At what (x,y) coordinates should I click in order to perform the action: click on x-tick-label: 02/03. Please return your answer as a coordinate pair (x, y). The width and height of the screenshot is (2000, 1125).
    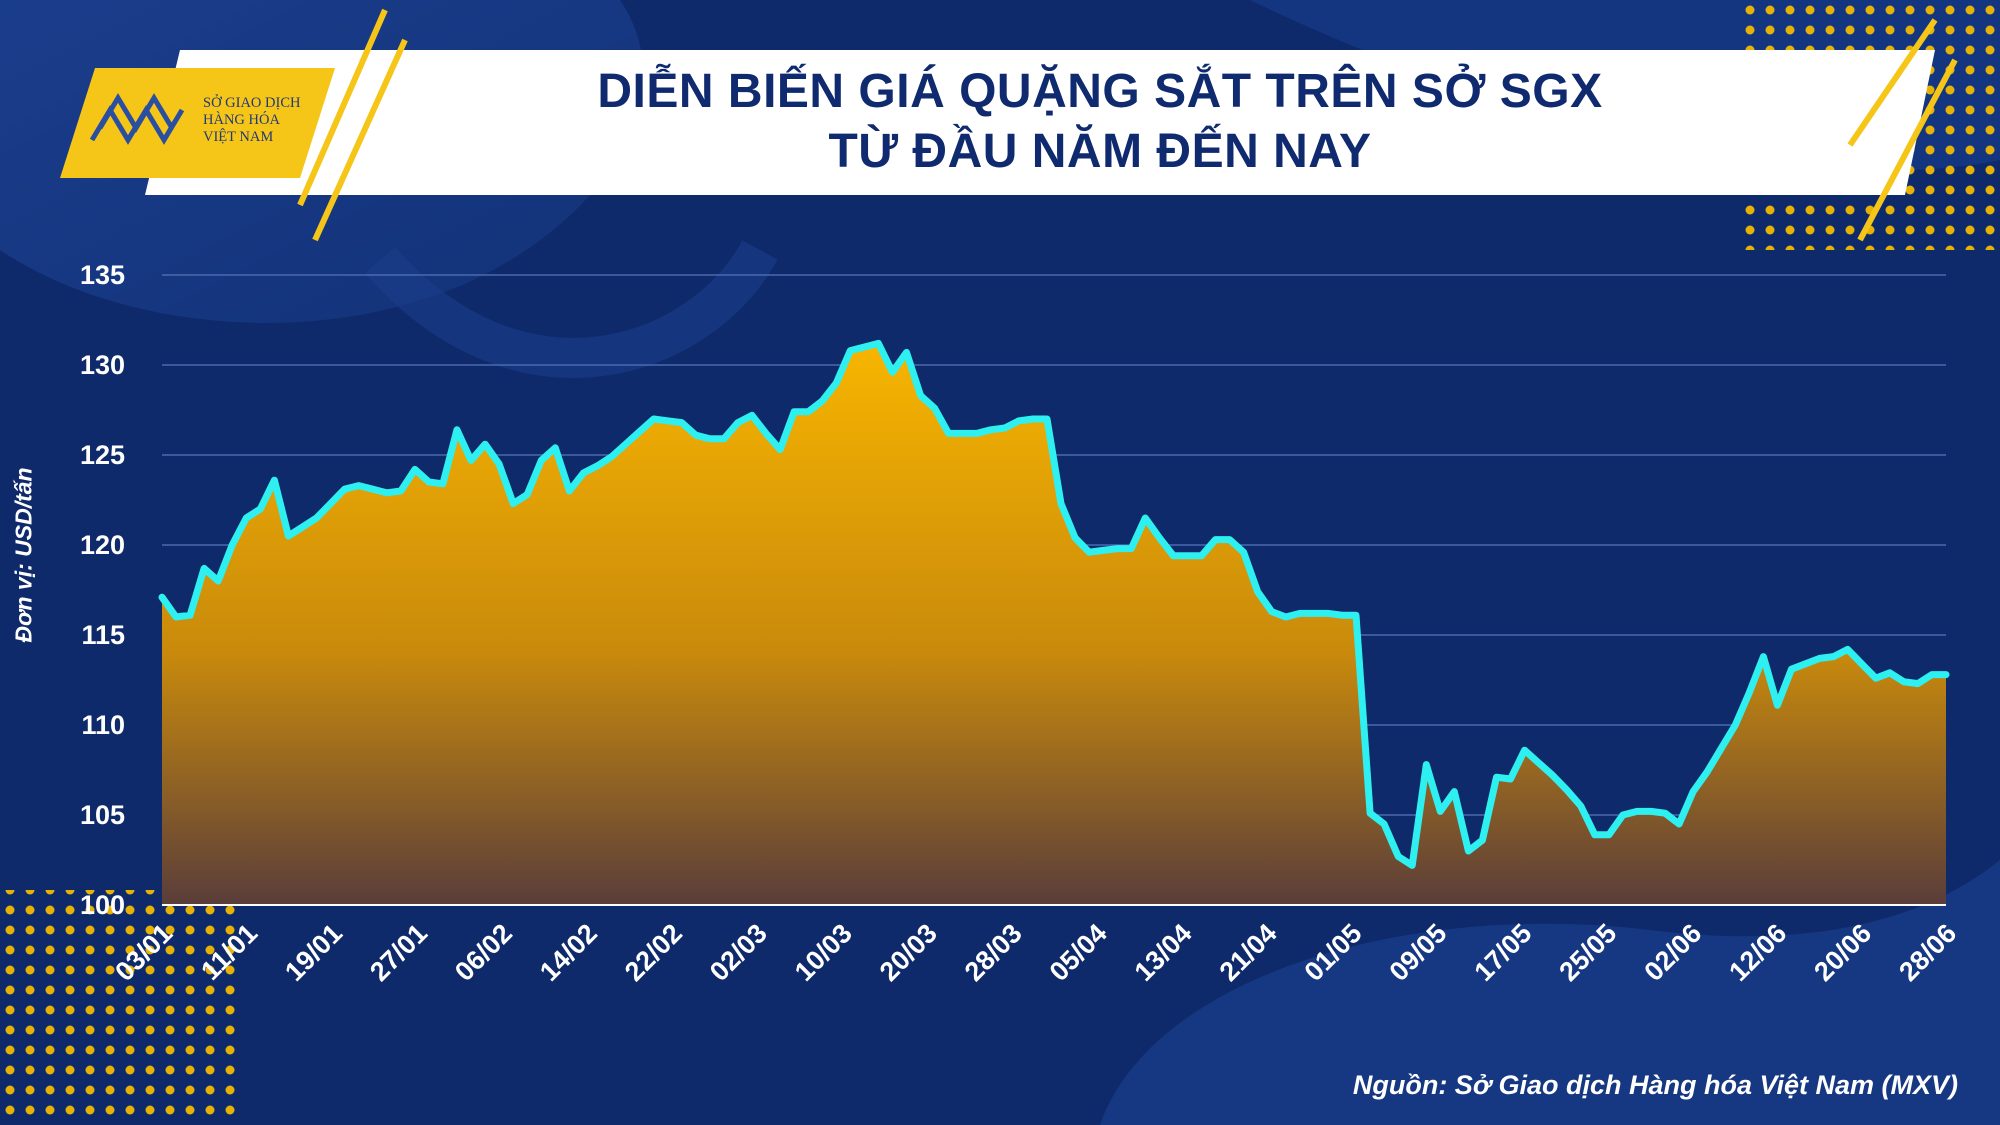
    Looking at the image, I should click on (738, 952).